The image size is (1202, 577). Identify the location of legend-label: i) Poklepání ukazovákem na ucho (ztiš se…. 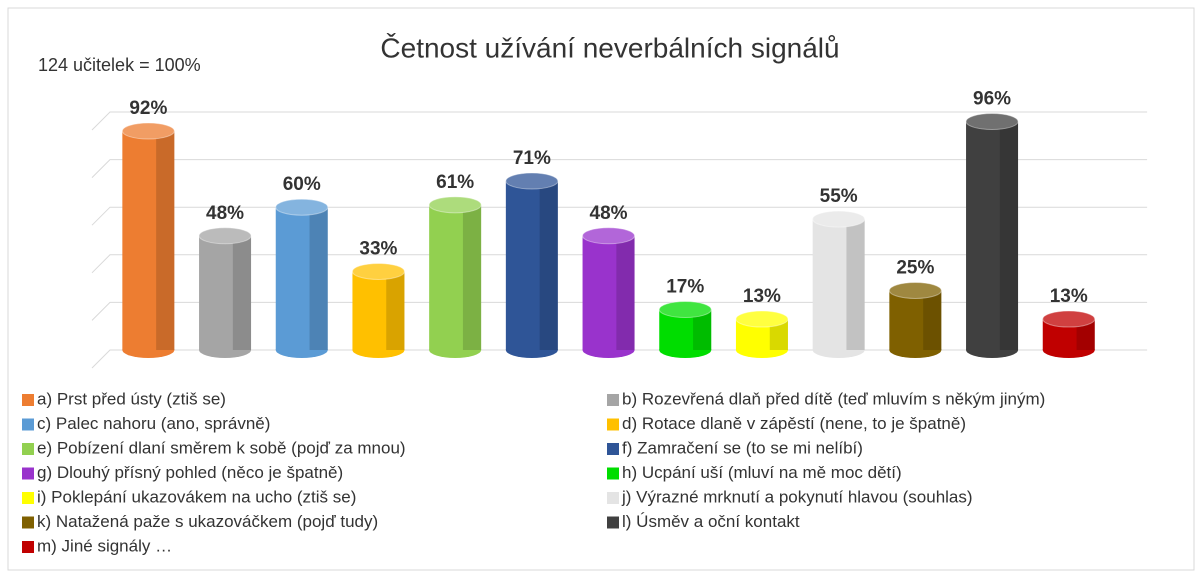
(196, 496).